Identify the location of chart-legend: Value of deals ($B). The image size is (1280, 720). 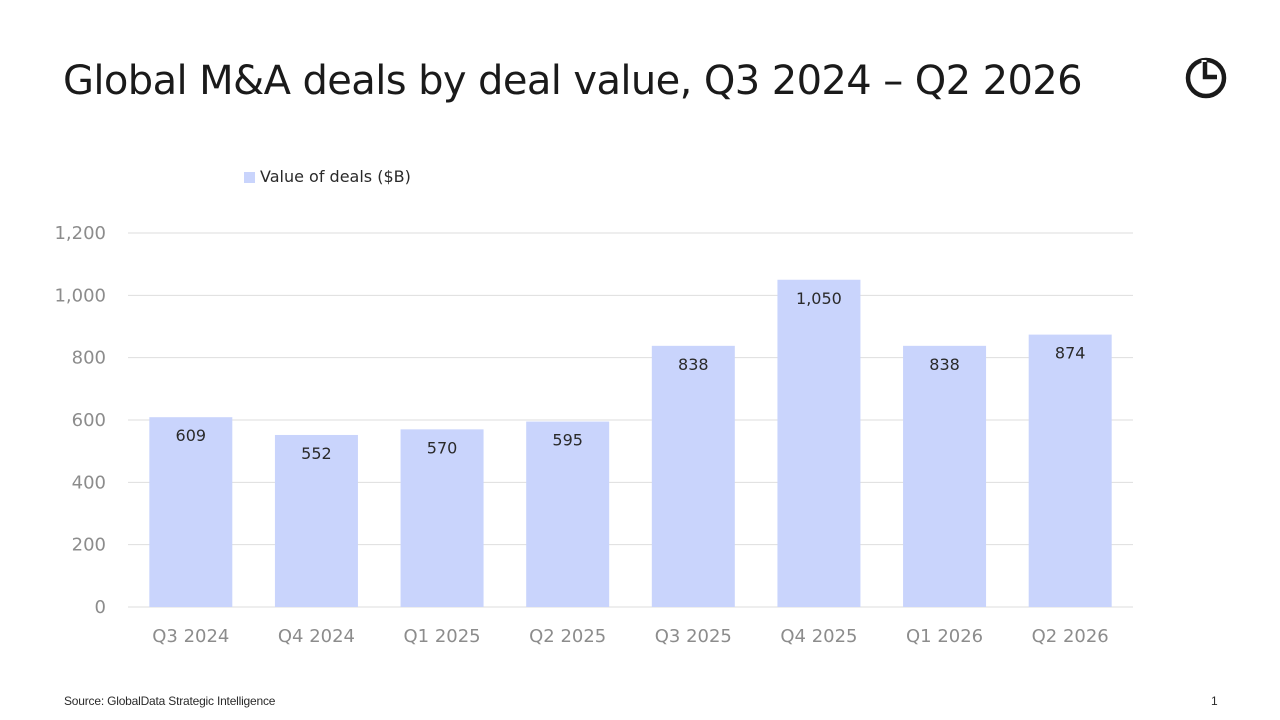
(327, 176).